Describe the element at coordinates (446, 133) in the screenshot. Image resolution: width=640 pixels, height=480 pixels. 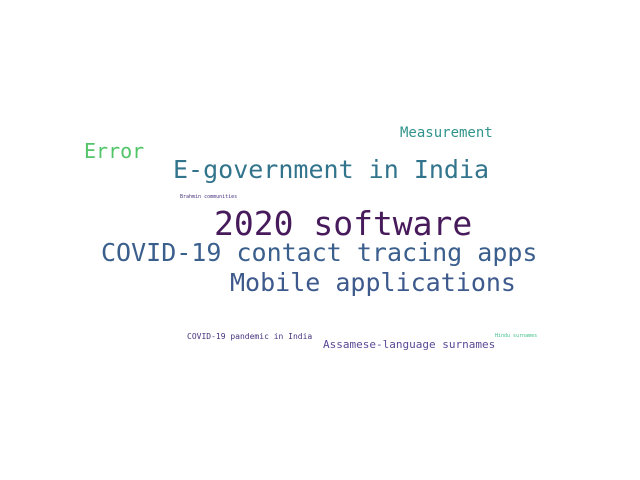
I see `word-measurement: Measurement` at that location.